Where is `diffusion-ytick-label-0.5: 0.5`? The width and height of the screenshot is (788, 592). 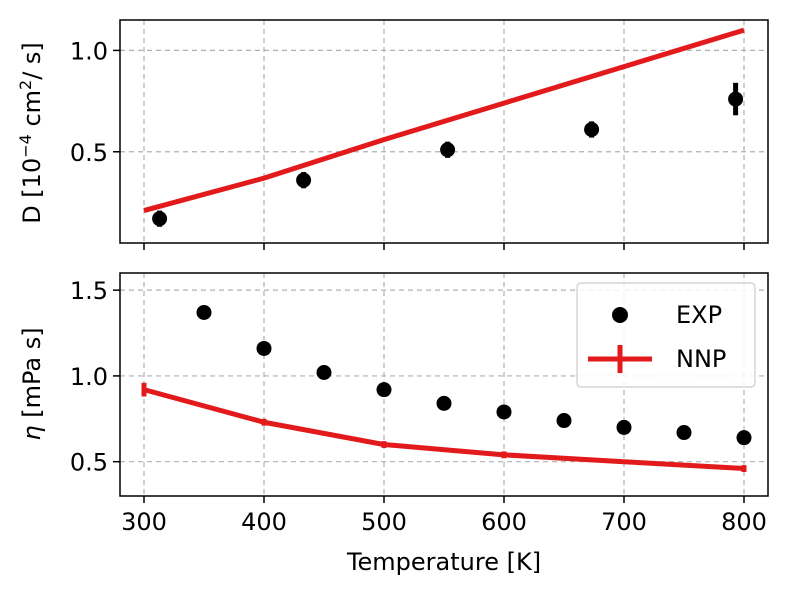
diffusion-ytick-label-0.5: 0.5 is located at coordinates (89, 153).